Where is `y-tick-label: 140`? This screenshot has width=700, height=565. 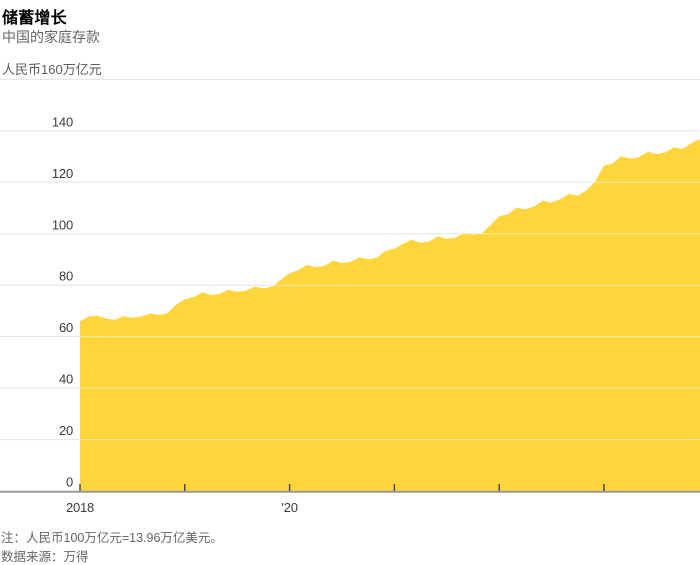
y-tick-label: 140 is located at coordinates (62, 121).